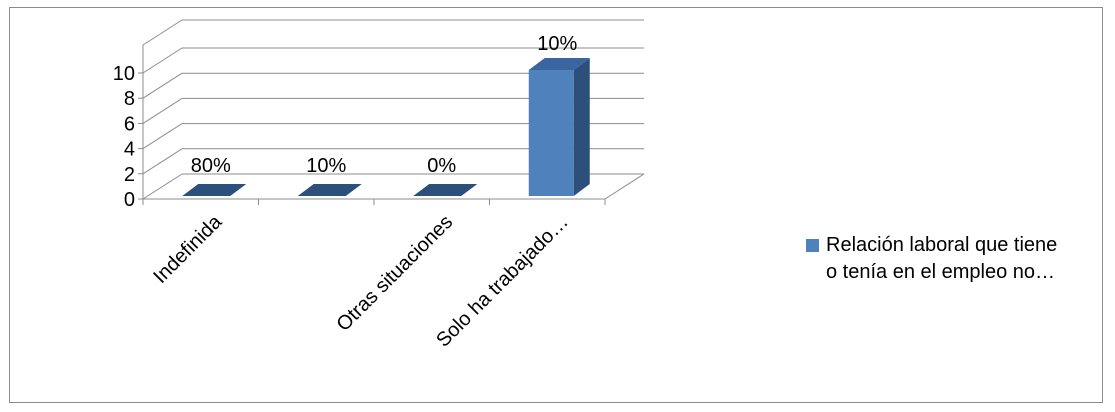 This screenshot has height=412, width=1115. What do you see at coordinates (812, 245) in the screenshot?
I see `legend-swatch` at bounding box center [812, 245].